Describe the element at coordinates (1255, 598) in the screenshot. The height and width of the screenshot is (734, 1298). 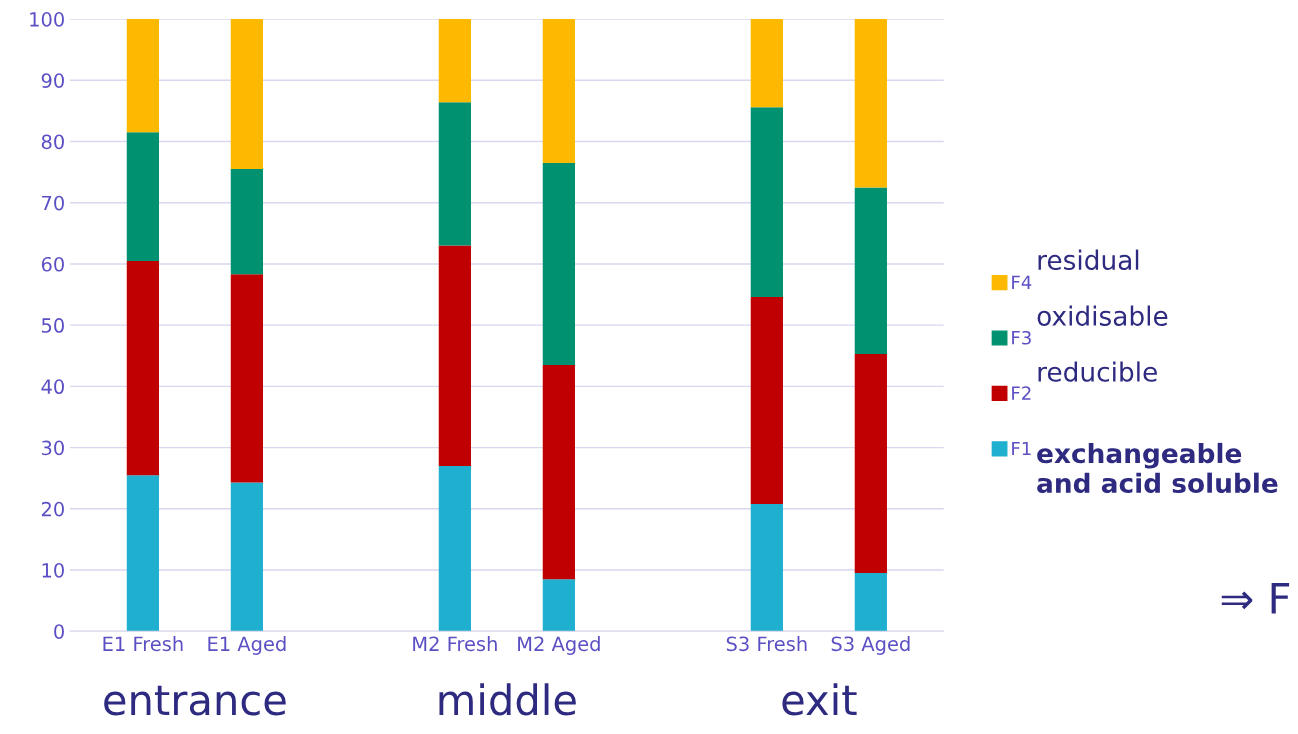
I see `text: ⇒ F` at that location.